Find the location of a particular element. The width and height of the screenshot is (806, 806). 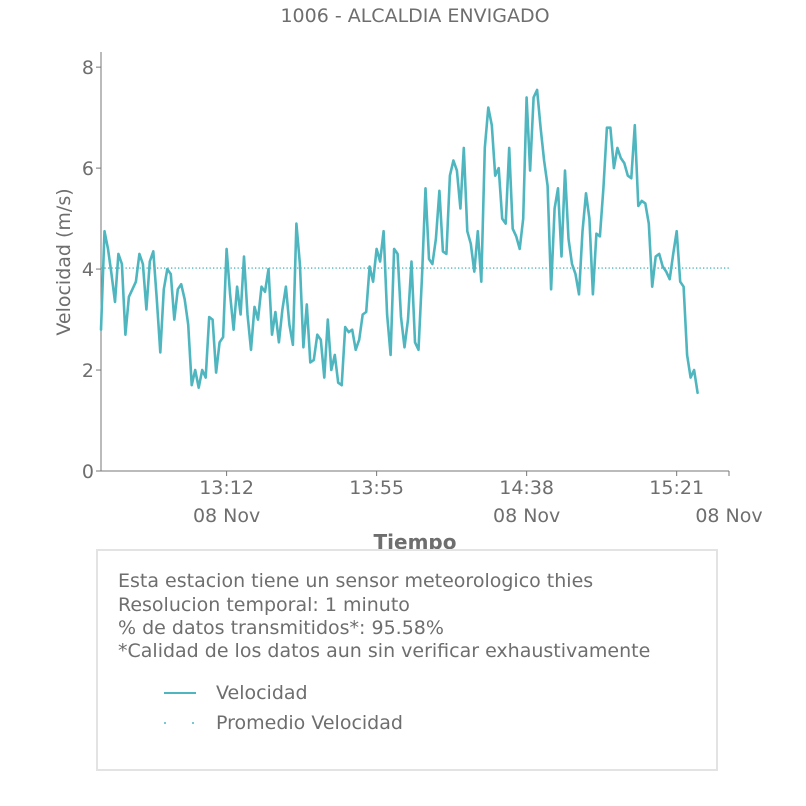

y-axis-ticks: 0 2 4 6 8 is located at coordinates (91, 270).